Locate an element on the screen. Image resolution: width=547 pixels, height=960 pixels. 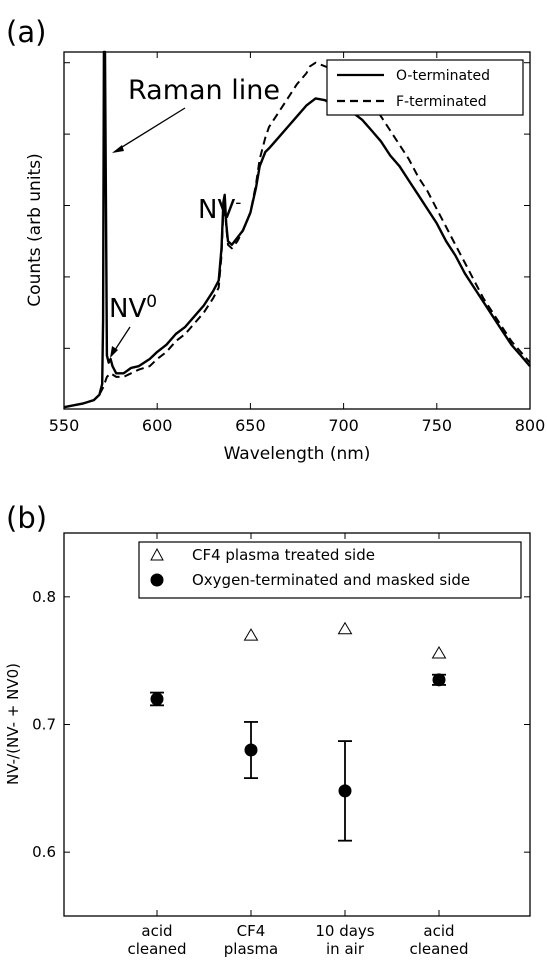
panel-b-category-label: plasma is located at coordinates (251, 949).